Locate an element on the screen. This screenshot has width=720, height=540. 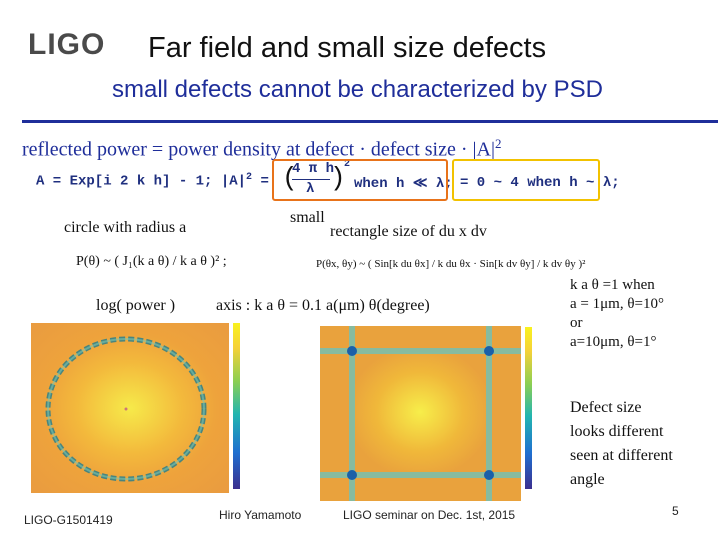
fraction-numerator: 4 π h is located at coordinates (313, 169).